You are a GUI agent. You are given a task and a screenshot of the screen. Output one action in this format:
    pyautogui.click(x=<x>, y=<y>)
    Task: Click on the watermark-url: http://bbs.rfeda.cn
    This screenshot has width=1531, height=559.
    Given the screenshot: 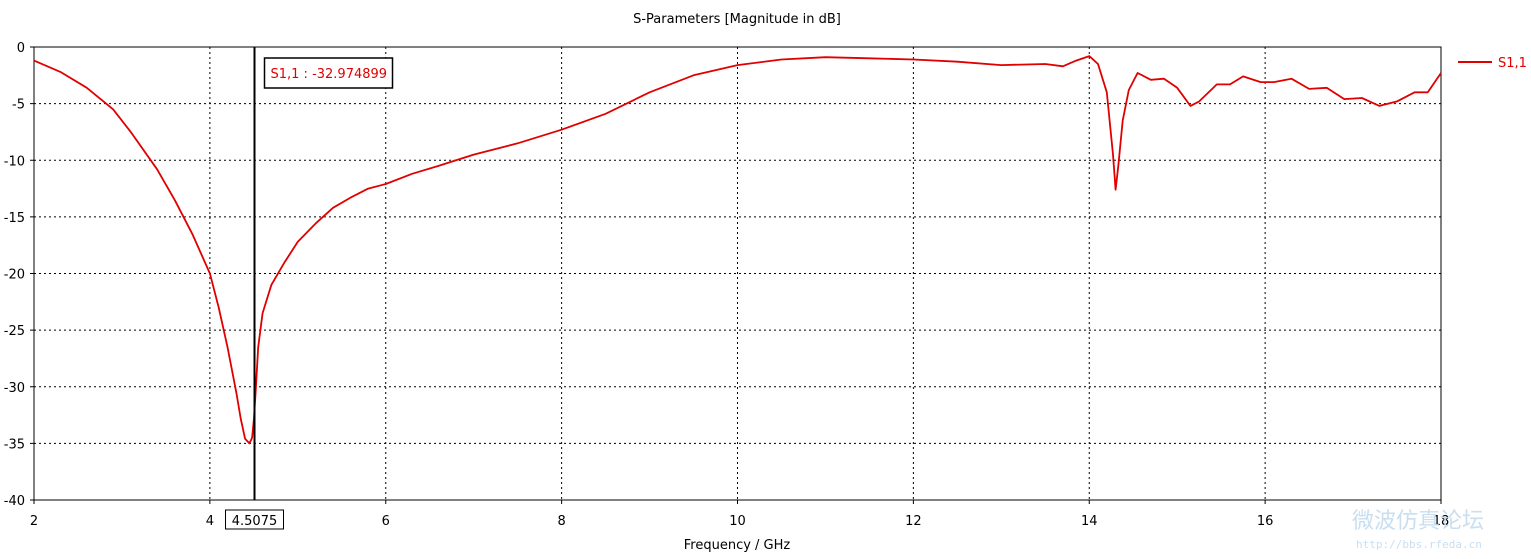 What is the action you would take?
    pyautogui.click(x=1419, y=544)
    